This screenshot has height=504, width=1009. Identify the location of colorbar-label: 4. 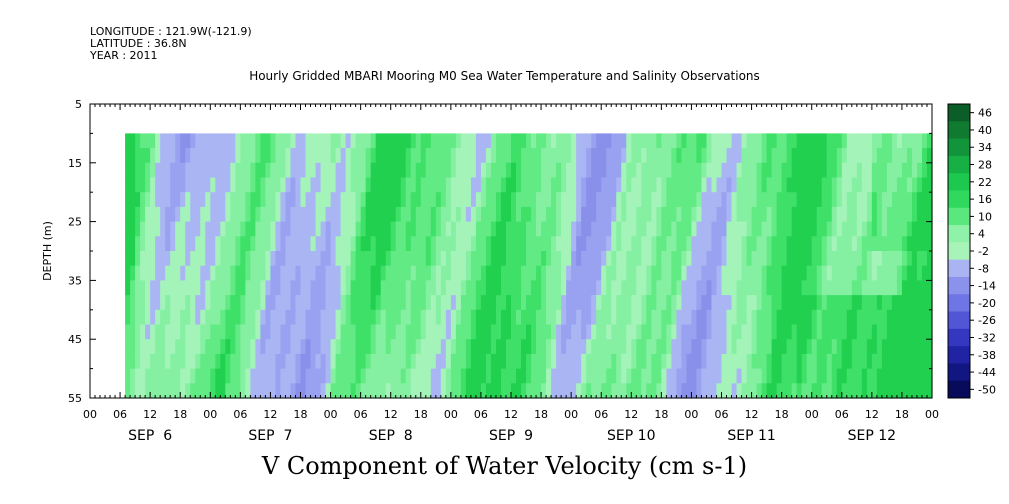
(981, 234).